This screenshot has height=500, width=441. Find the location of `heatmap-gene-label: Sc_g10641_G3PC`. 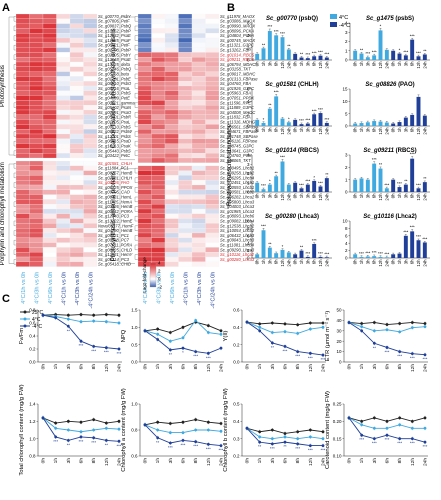

heatmap-gene-label: Sc_g10641_G3PC is located at coordinates (237, 150).